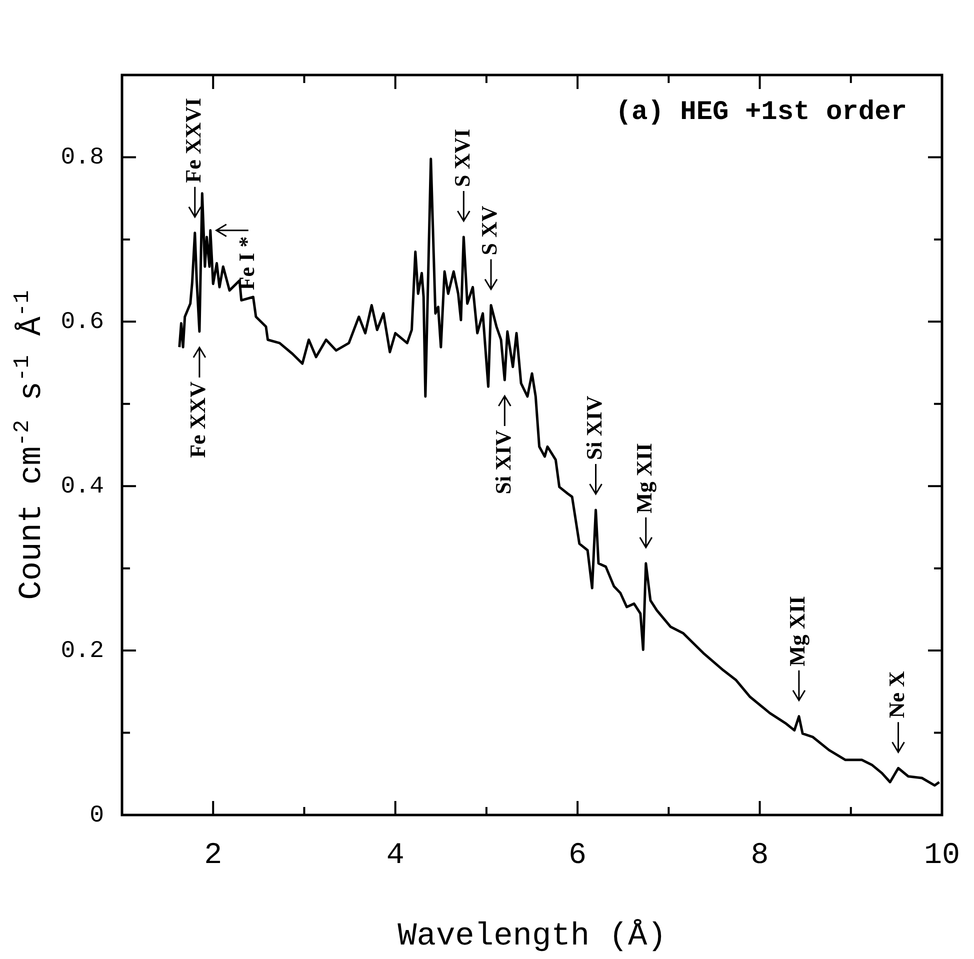  I want to click on annotation: Fe XXV, so click(197, 419).